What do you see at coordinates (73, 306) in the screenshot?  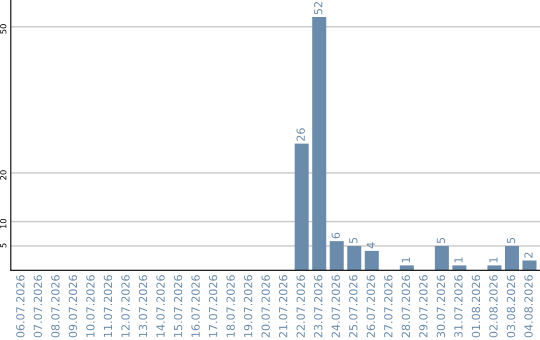 I see `x-tick-label: 09.07.2026` at bounding box center [73, 306].